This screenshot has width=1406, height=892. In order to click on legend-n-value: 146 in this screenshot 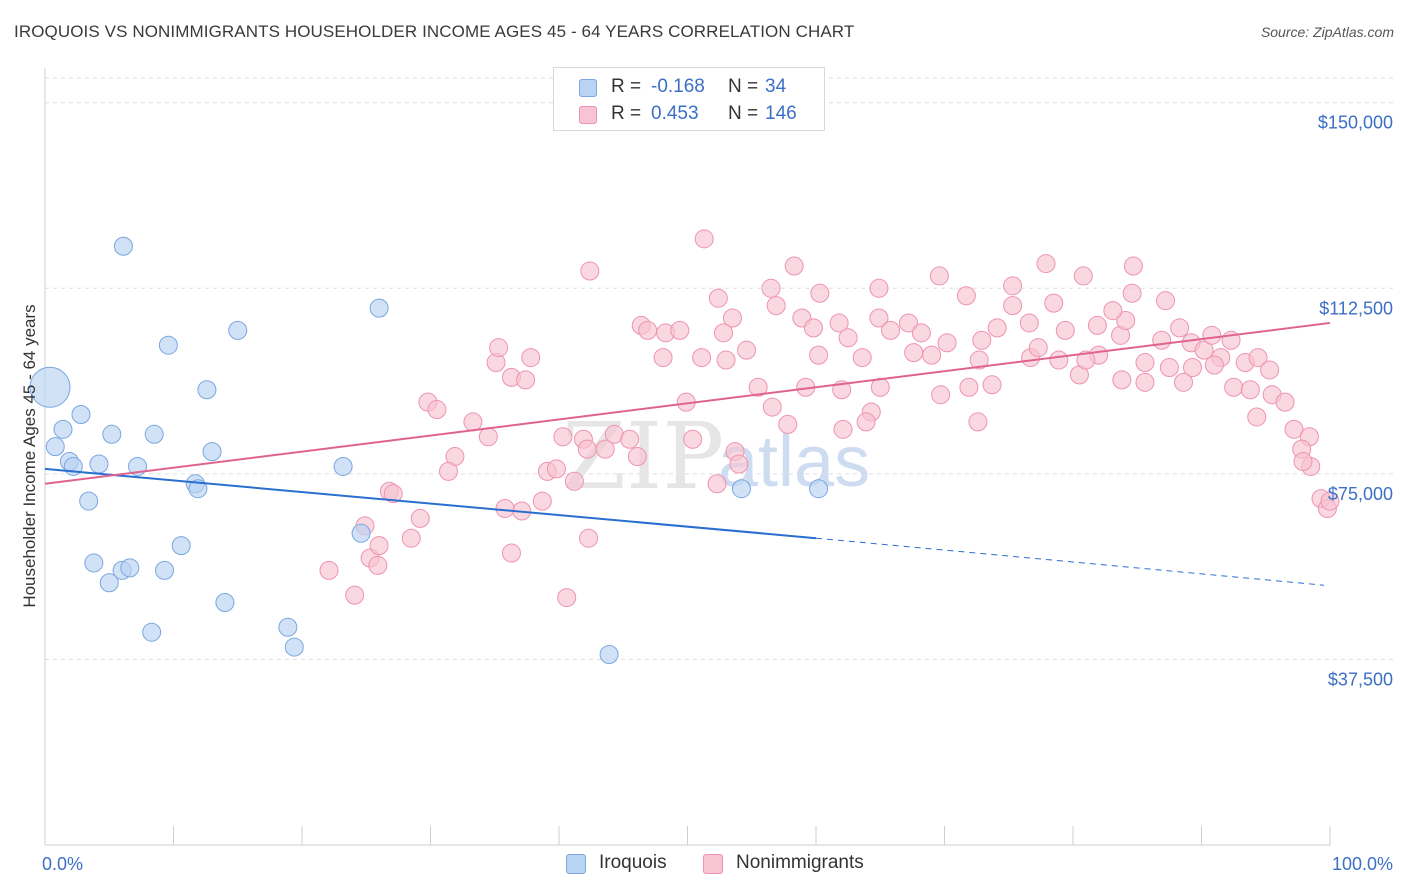, I will do `click(781, 113)`.